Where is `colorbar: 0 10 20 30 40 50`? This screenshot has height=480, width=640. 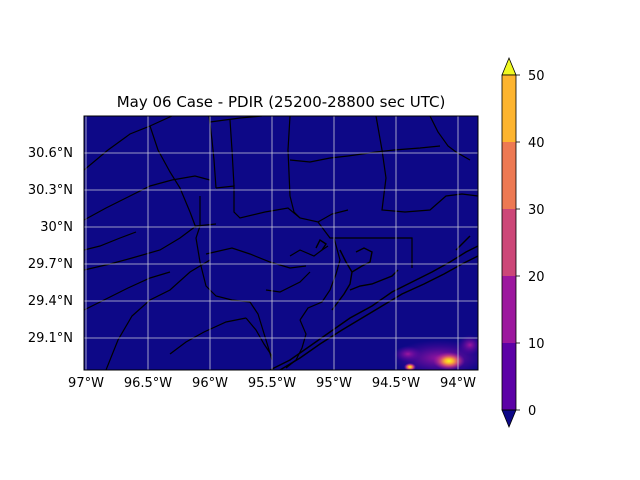 colorbar: 0 10 20 30 40 50 is located at coordinates (523, 242).